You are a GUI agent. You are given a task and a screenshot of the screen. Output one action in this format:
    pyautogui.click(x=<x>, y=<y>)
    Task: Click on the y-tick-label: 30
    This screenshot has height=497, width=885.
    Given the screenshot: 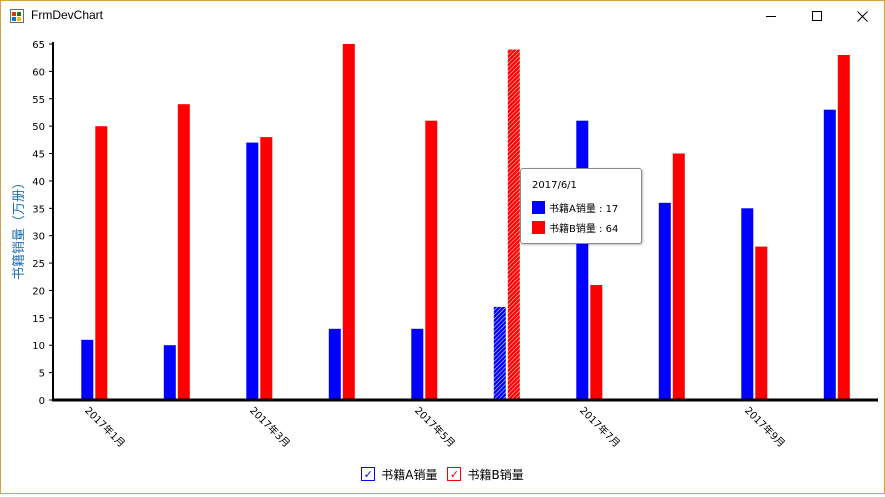 What is the action you would take?
    pyautogui.click(x=38, y=237)
    